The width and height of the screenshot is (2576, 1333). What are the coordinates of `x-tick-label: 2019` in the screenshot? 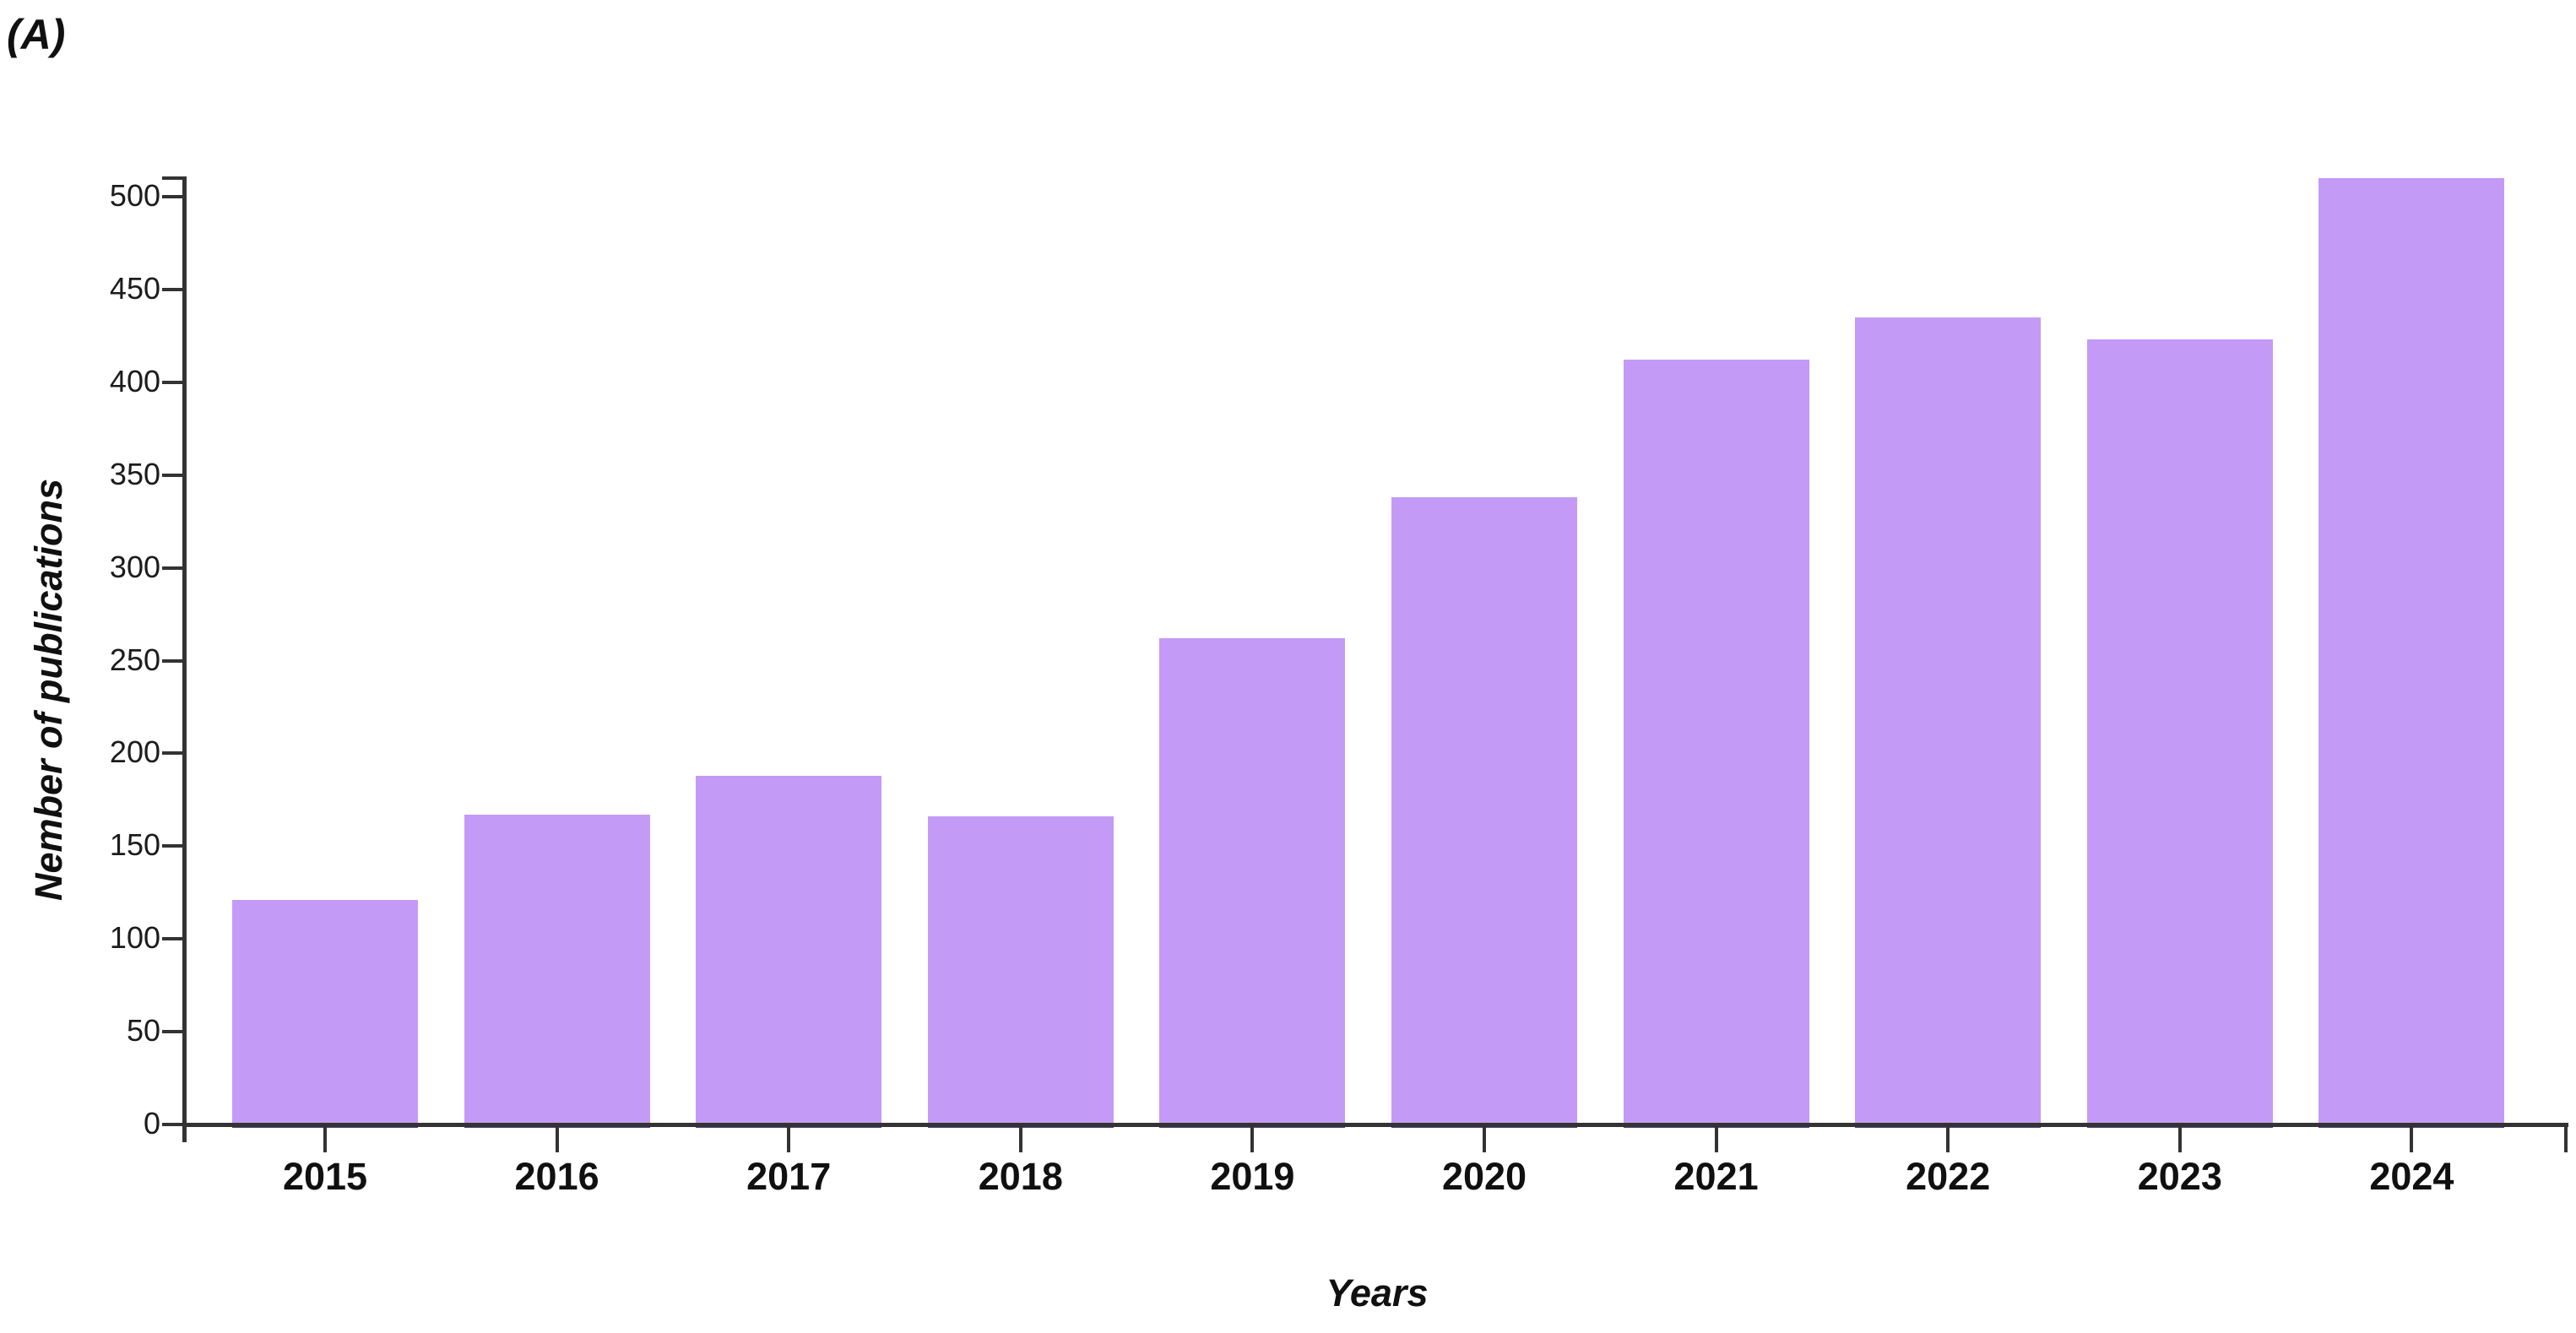 It's located at (1253, 1176).